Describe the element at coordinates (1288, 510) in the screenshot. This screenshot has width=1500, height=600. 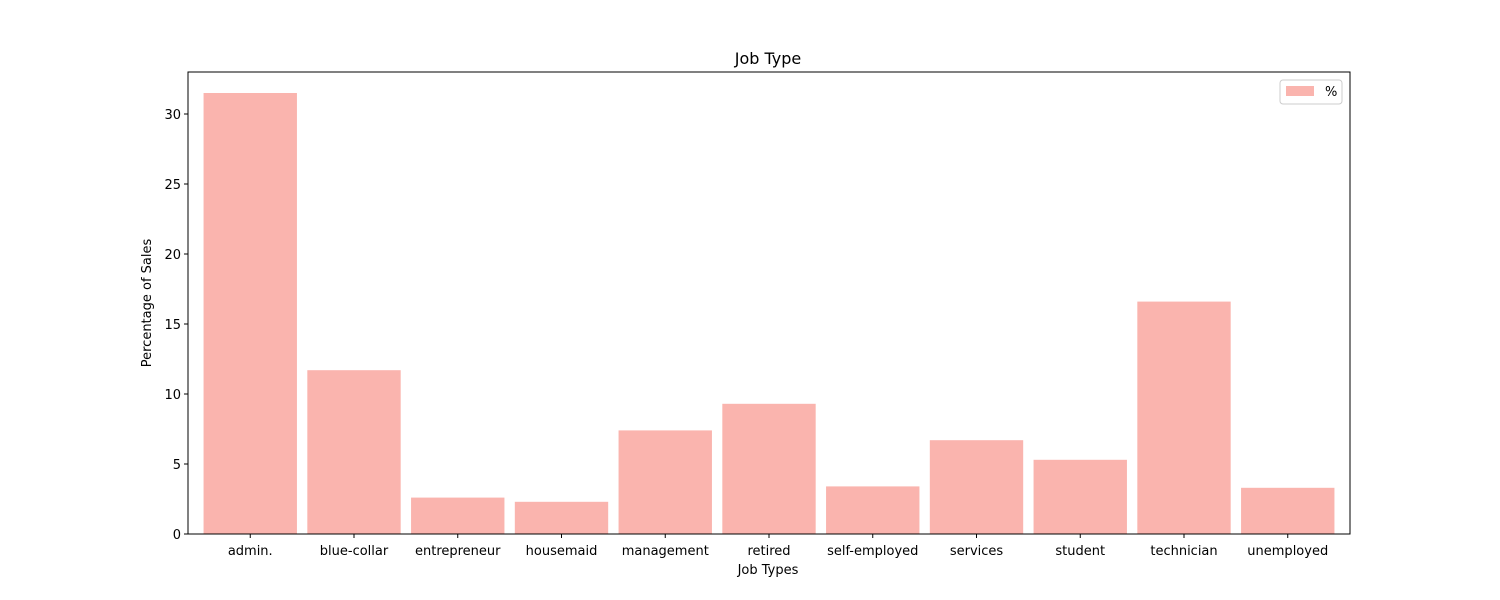
I see `bar-unemployed` at that location.